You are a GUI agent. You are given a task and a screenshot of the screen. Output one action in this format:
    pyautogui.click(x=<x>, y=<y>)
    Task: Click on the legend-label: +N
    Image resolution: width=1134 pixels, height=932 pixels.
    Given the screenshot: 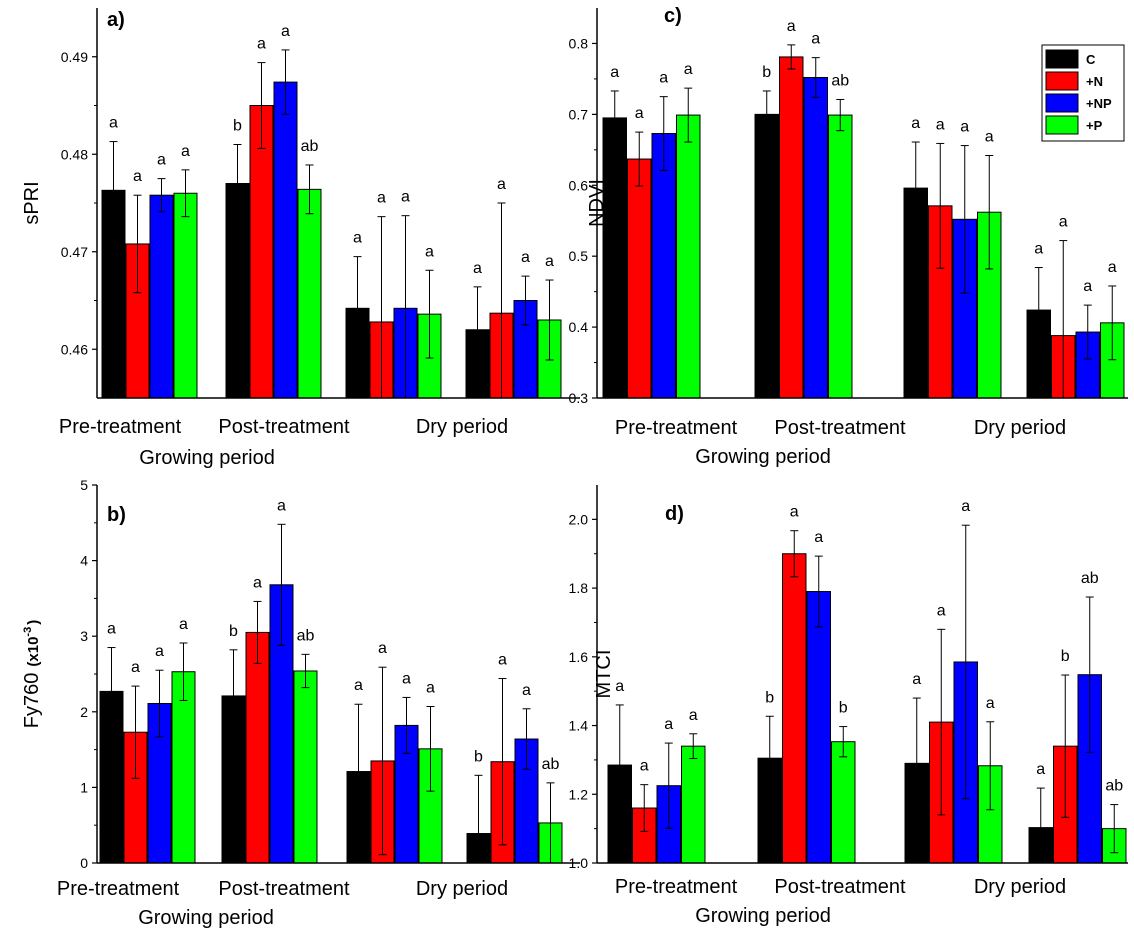 What is the action you would take?
    pyautogui.click(x=1094, y=81)
    